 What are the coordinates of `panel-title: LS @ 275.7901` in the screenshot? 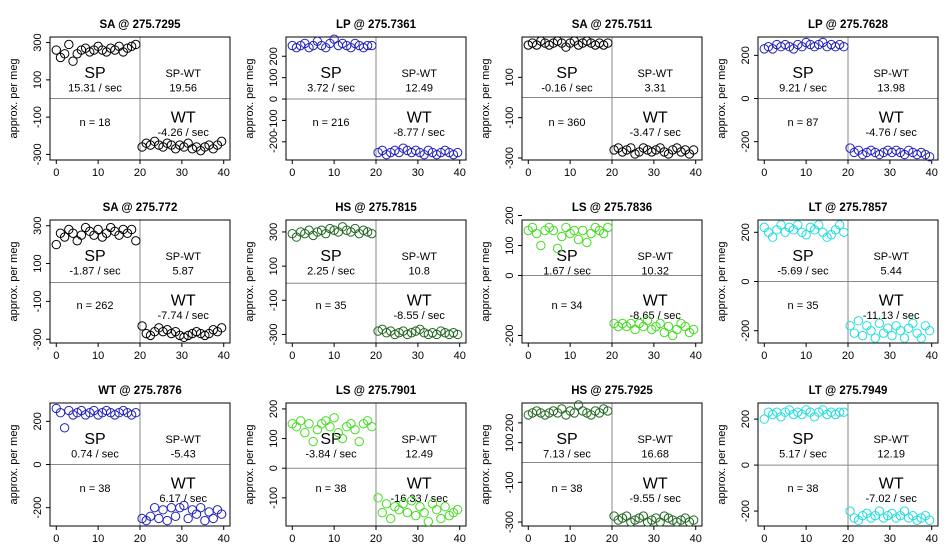 It's located at (376, 391).